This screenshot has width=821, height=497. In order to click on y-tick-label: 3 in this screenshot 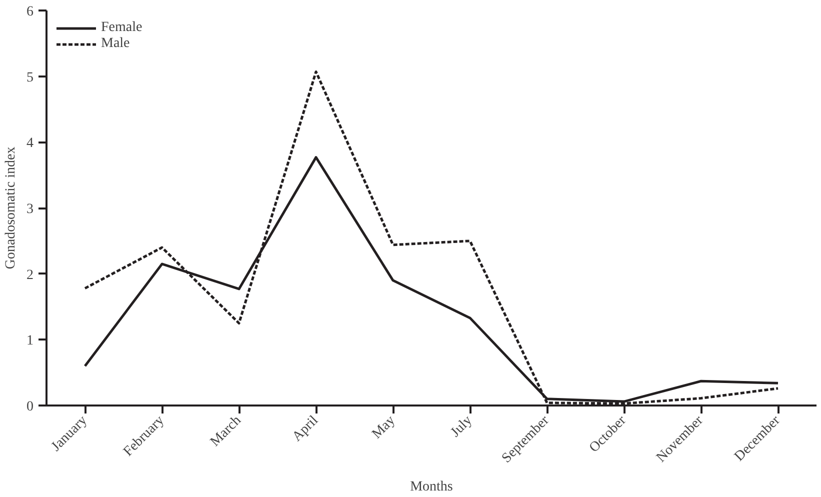, I will do `click(30, 209)`.